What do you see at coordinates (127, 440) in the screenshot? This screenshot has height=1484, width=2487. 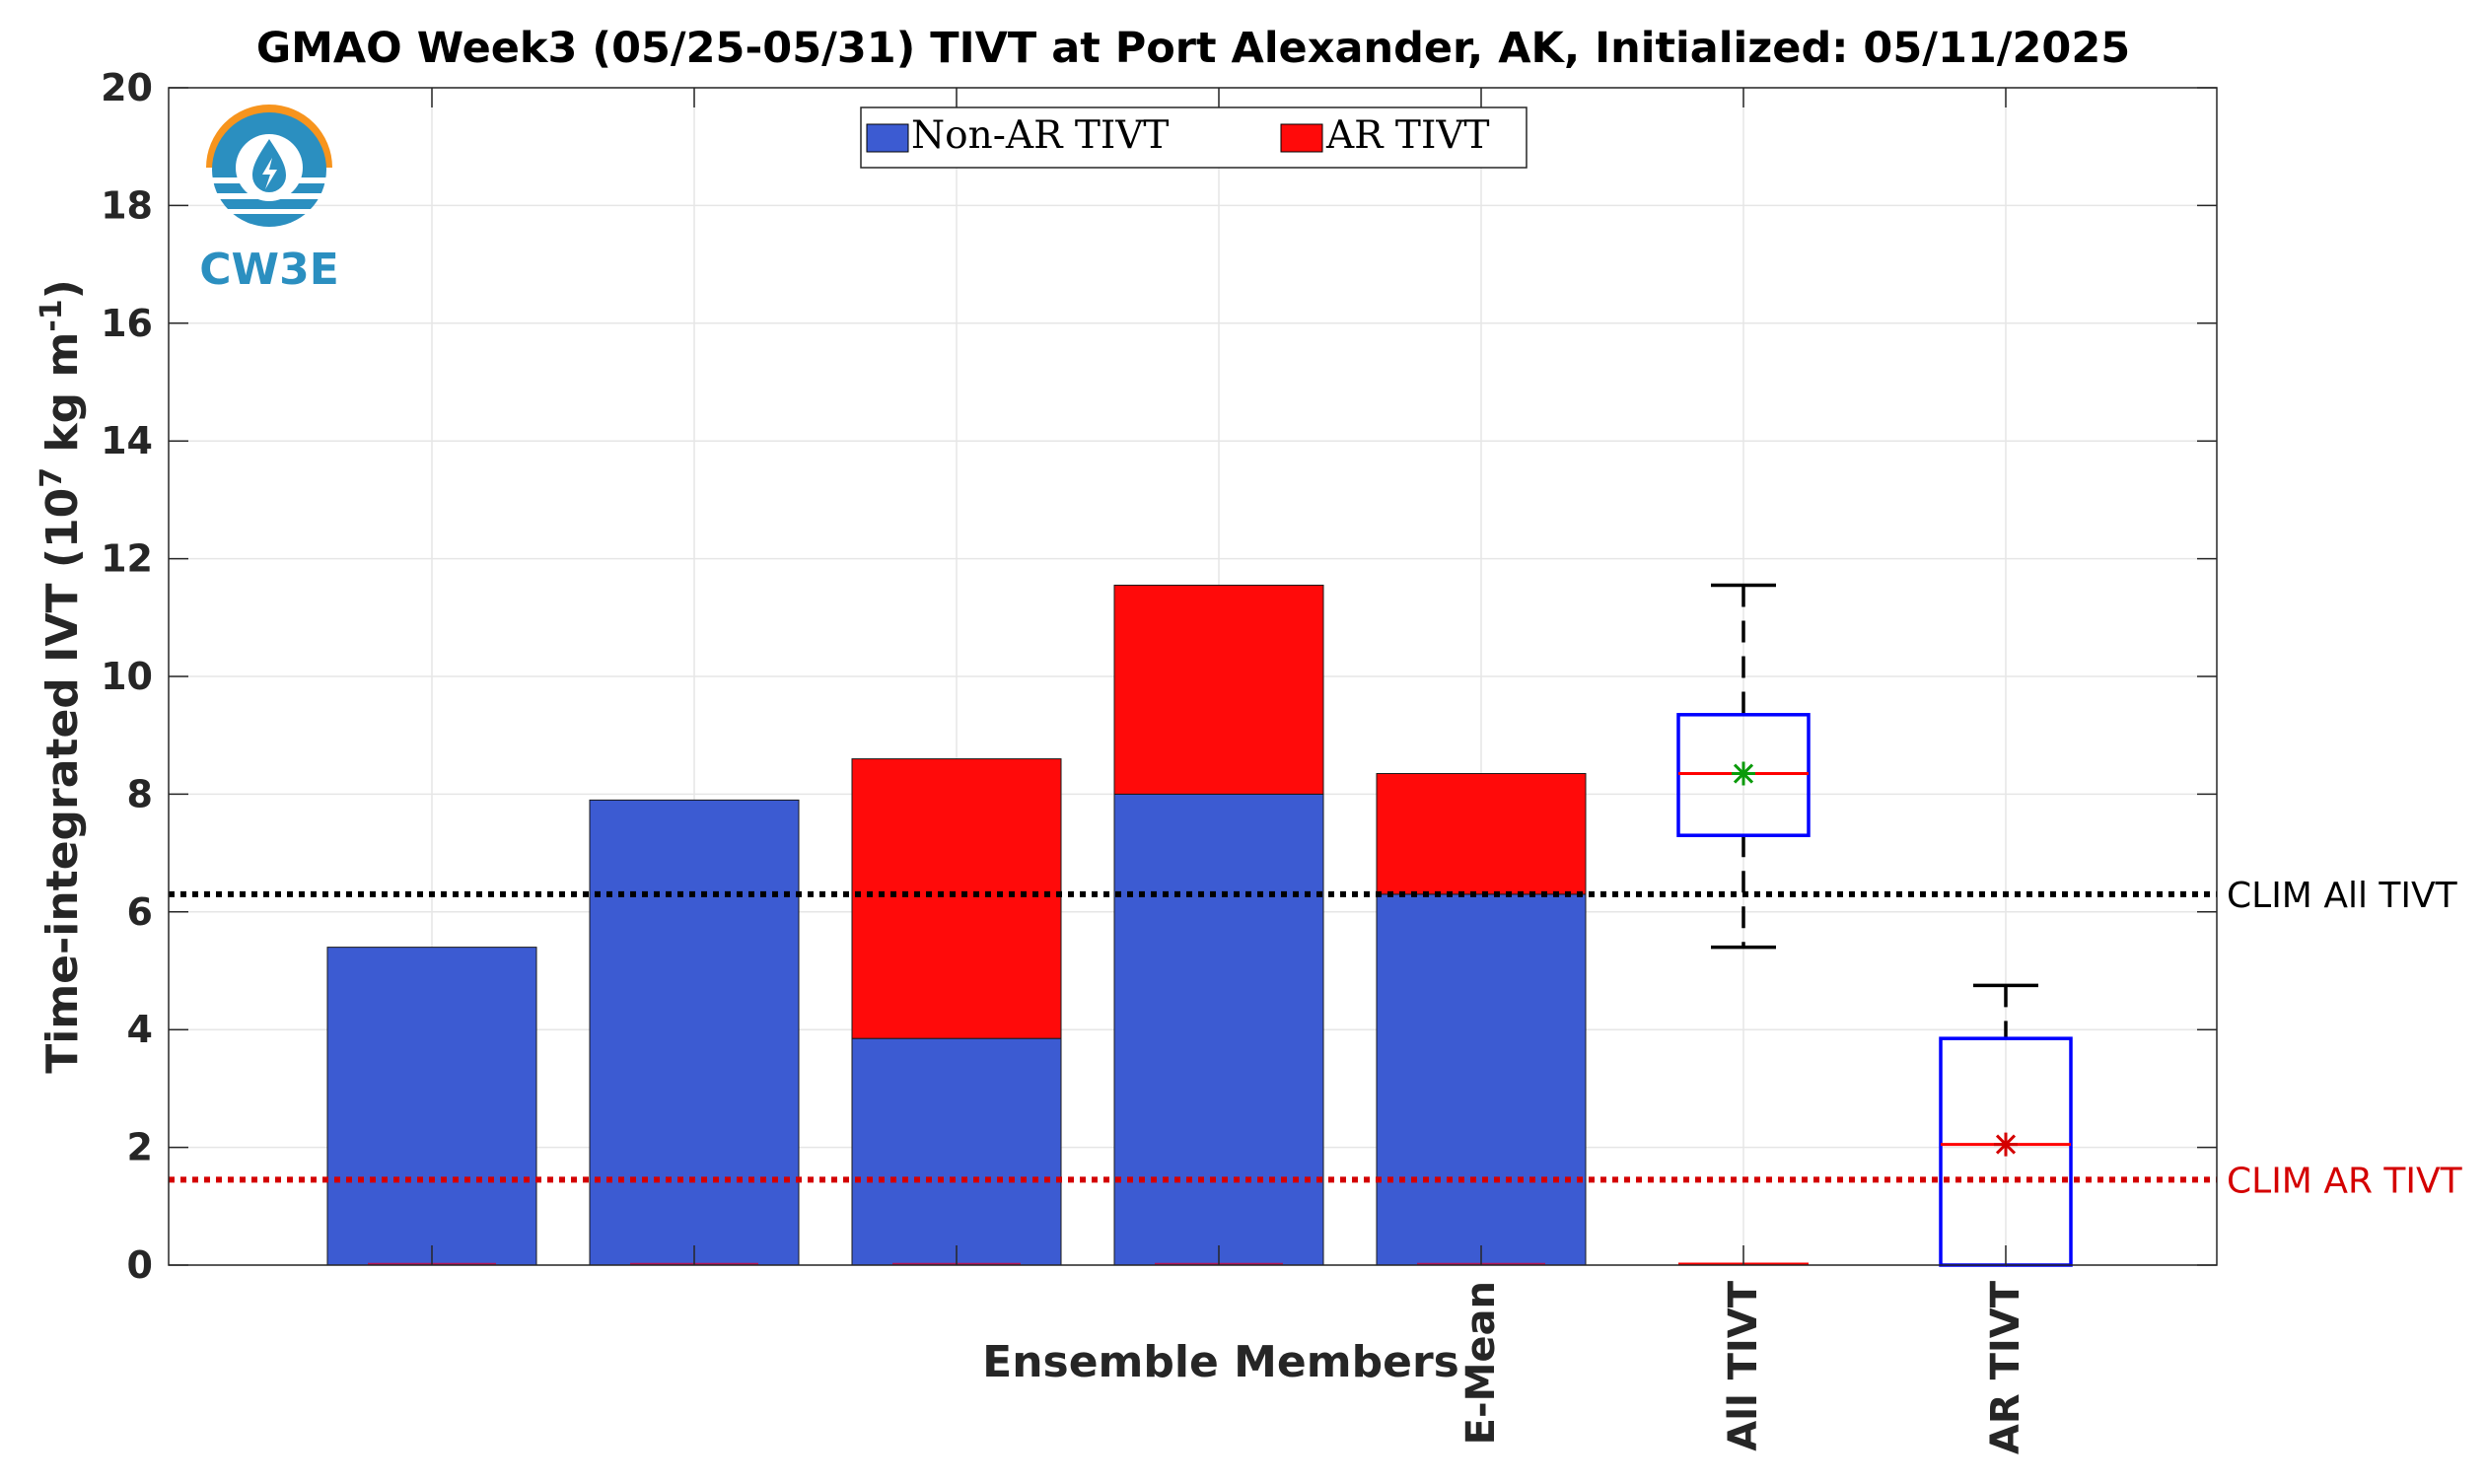 I see `y-tick-label: 14` at bounding box center [127, 440].